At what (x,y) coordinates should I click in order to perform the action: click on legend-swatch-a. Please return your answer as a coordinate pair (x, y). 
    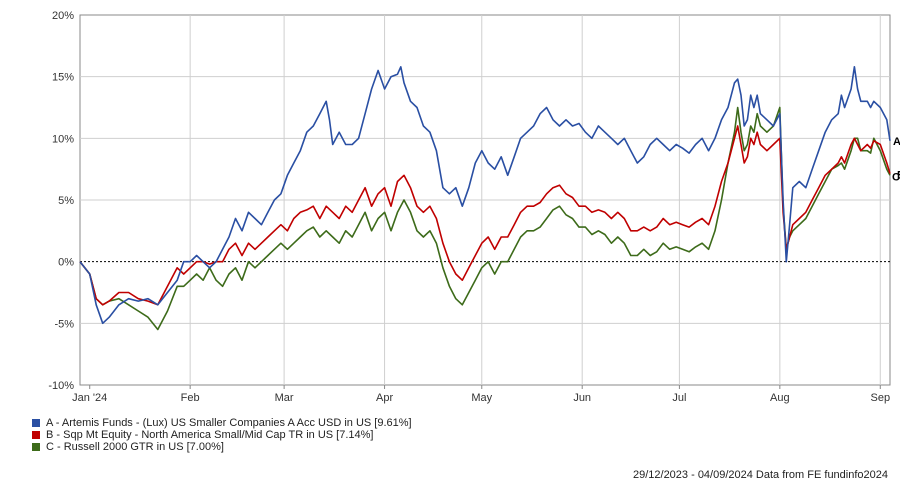
    Looking at the image, I should click on (36, 423).